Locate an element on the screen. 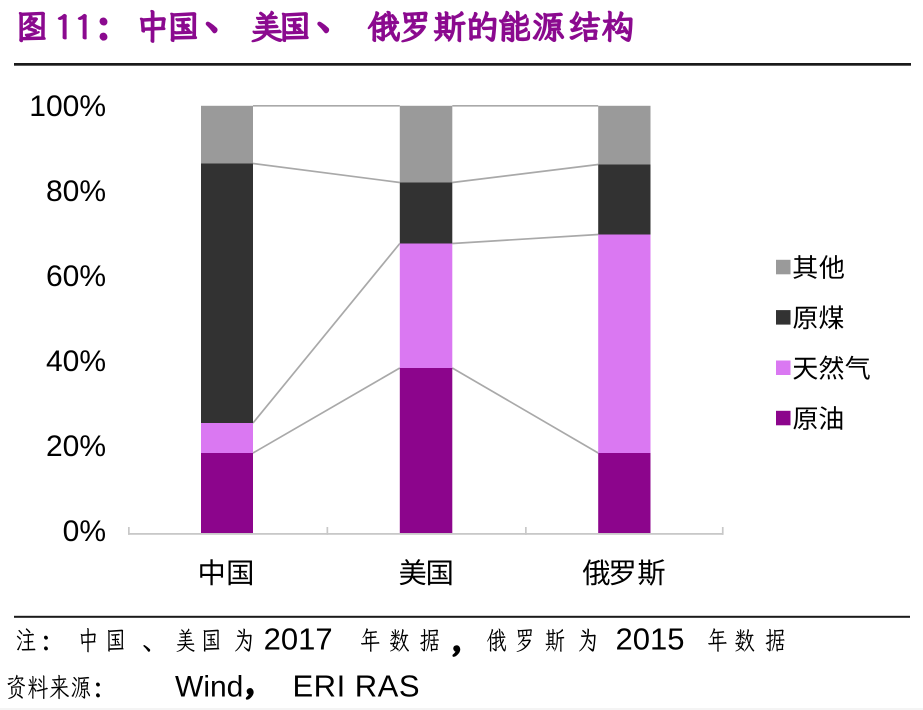 This screenshot has width=923, height=710. svg-text: 80% is located at coordinates (76, 191).